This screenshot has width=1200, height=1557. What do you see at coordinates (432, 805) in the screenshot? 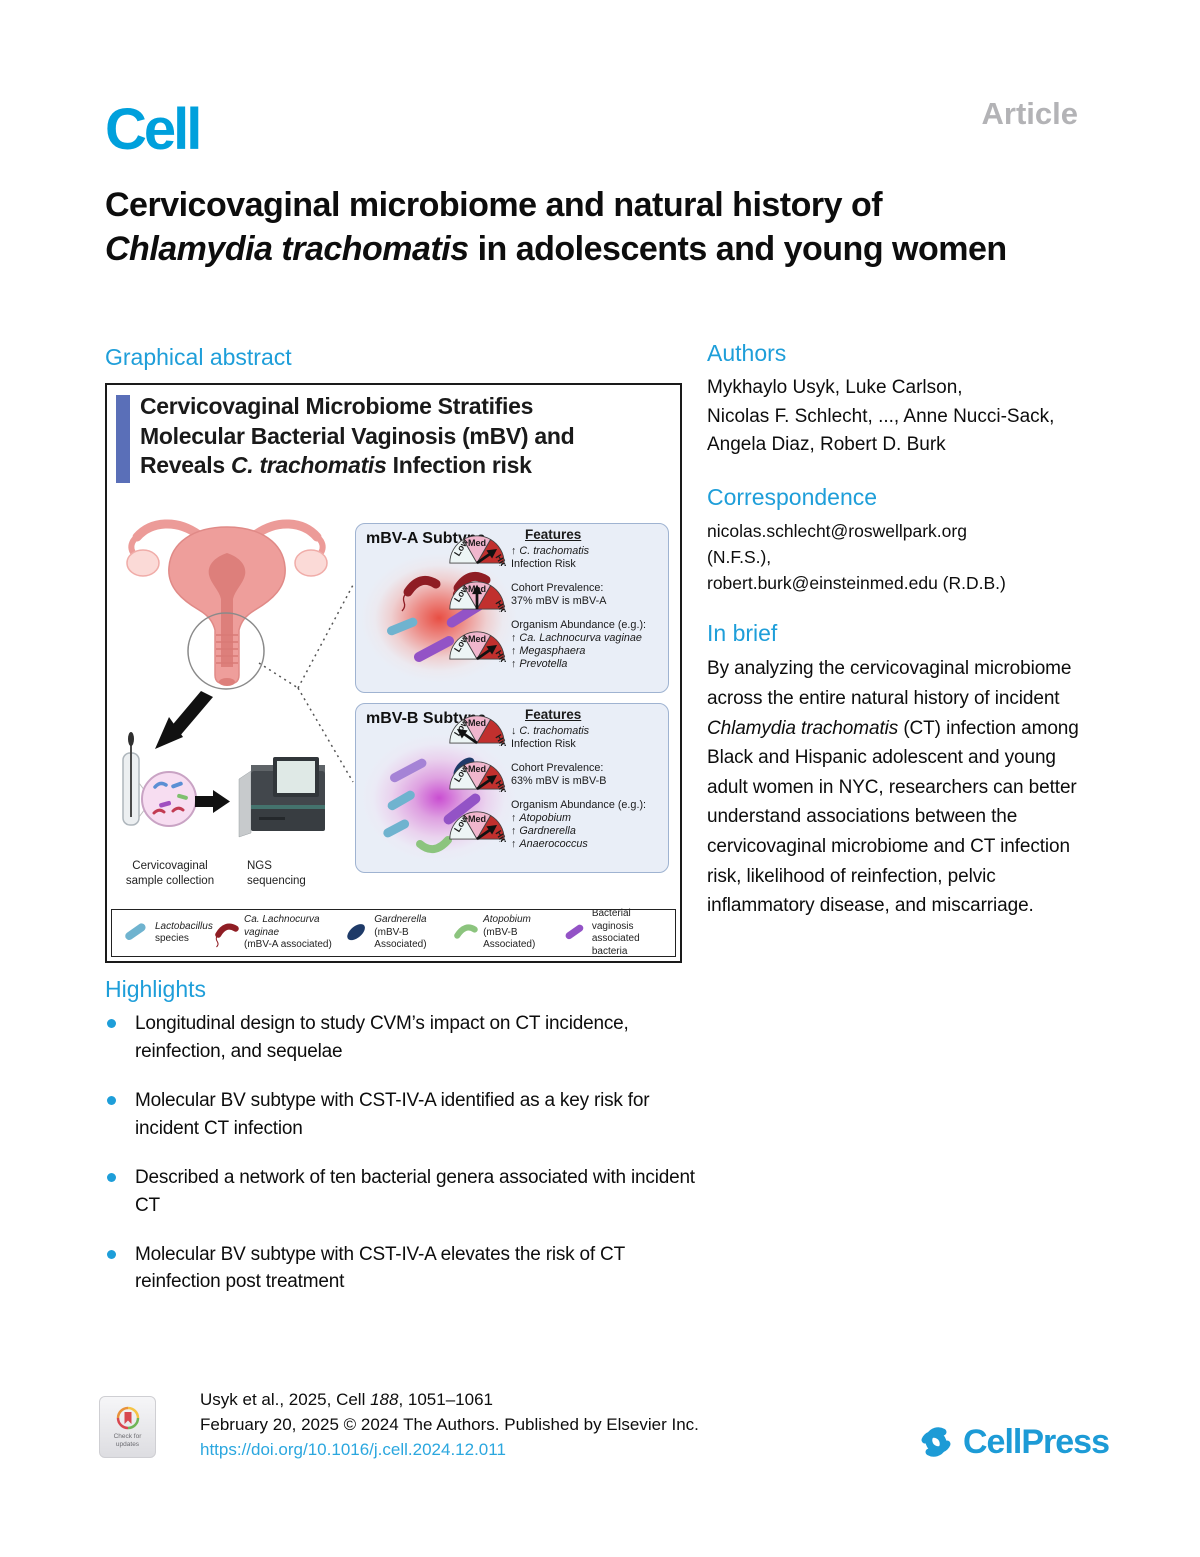
I see `bacteria-shapes-mbv-b` at bounding box center [432, 805].